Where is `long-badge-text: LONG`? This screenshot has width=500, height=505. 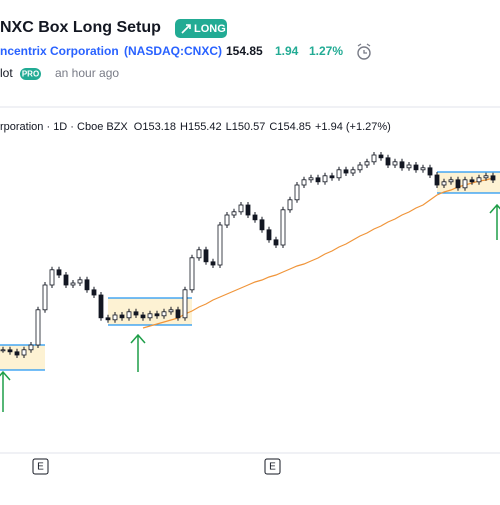
long-badge-text: LONG is located at coordinates (210, 29).